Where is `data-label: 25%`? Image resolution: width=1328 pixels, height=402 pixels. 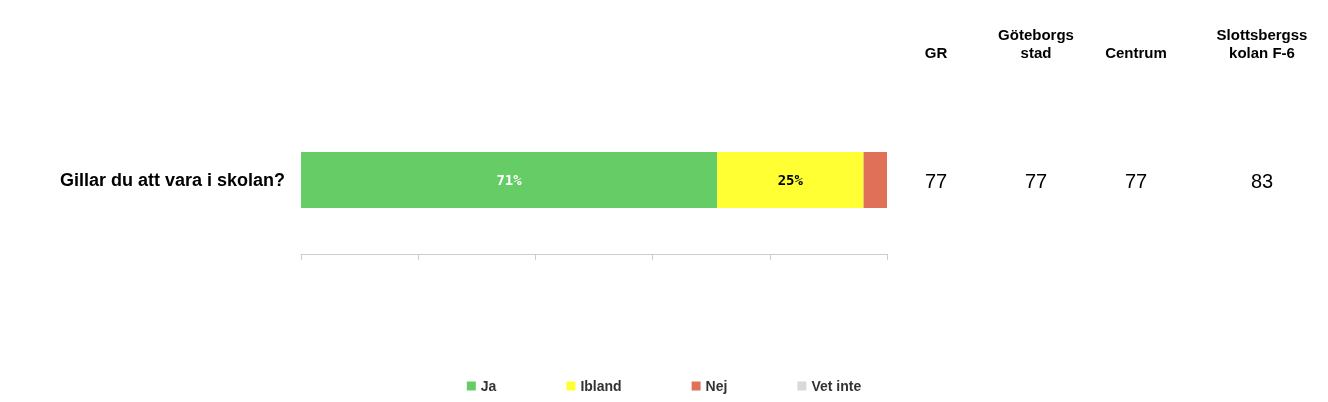
data-label: 25% is located at coordinates (790, 180).